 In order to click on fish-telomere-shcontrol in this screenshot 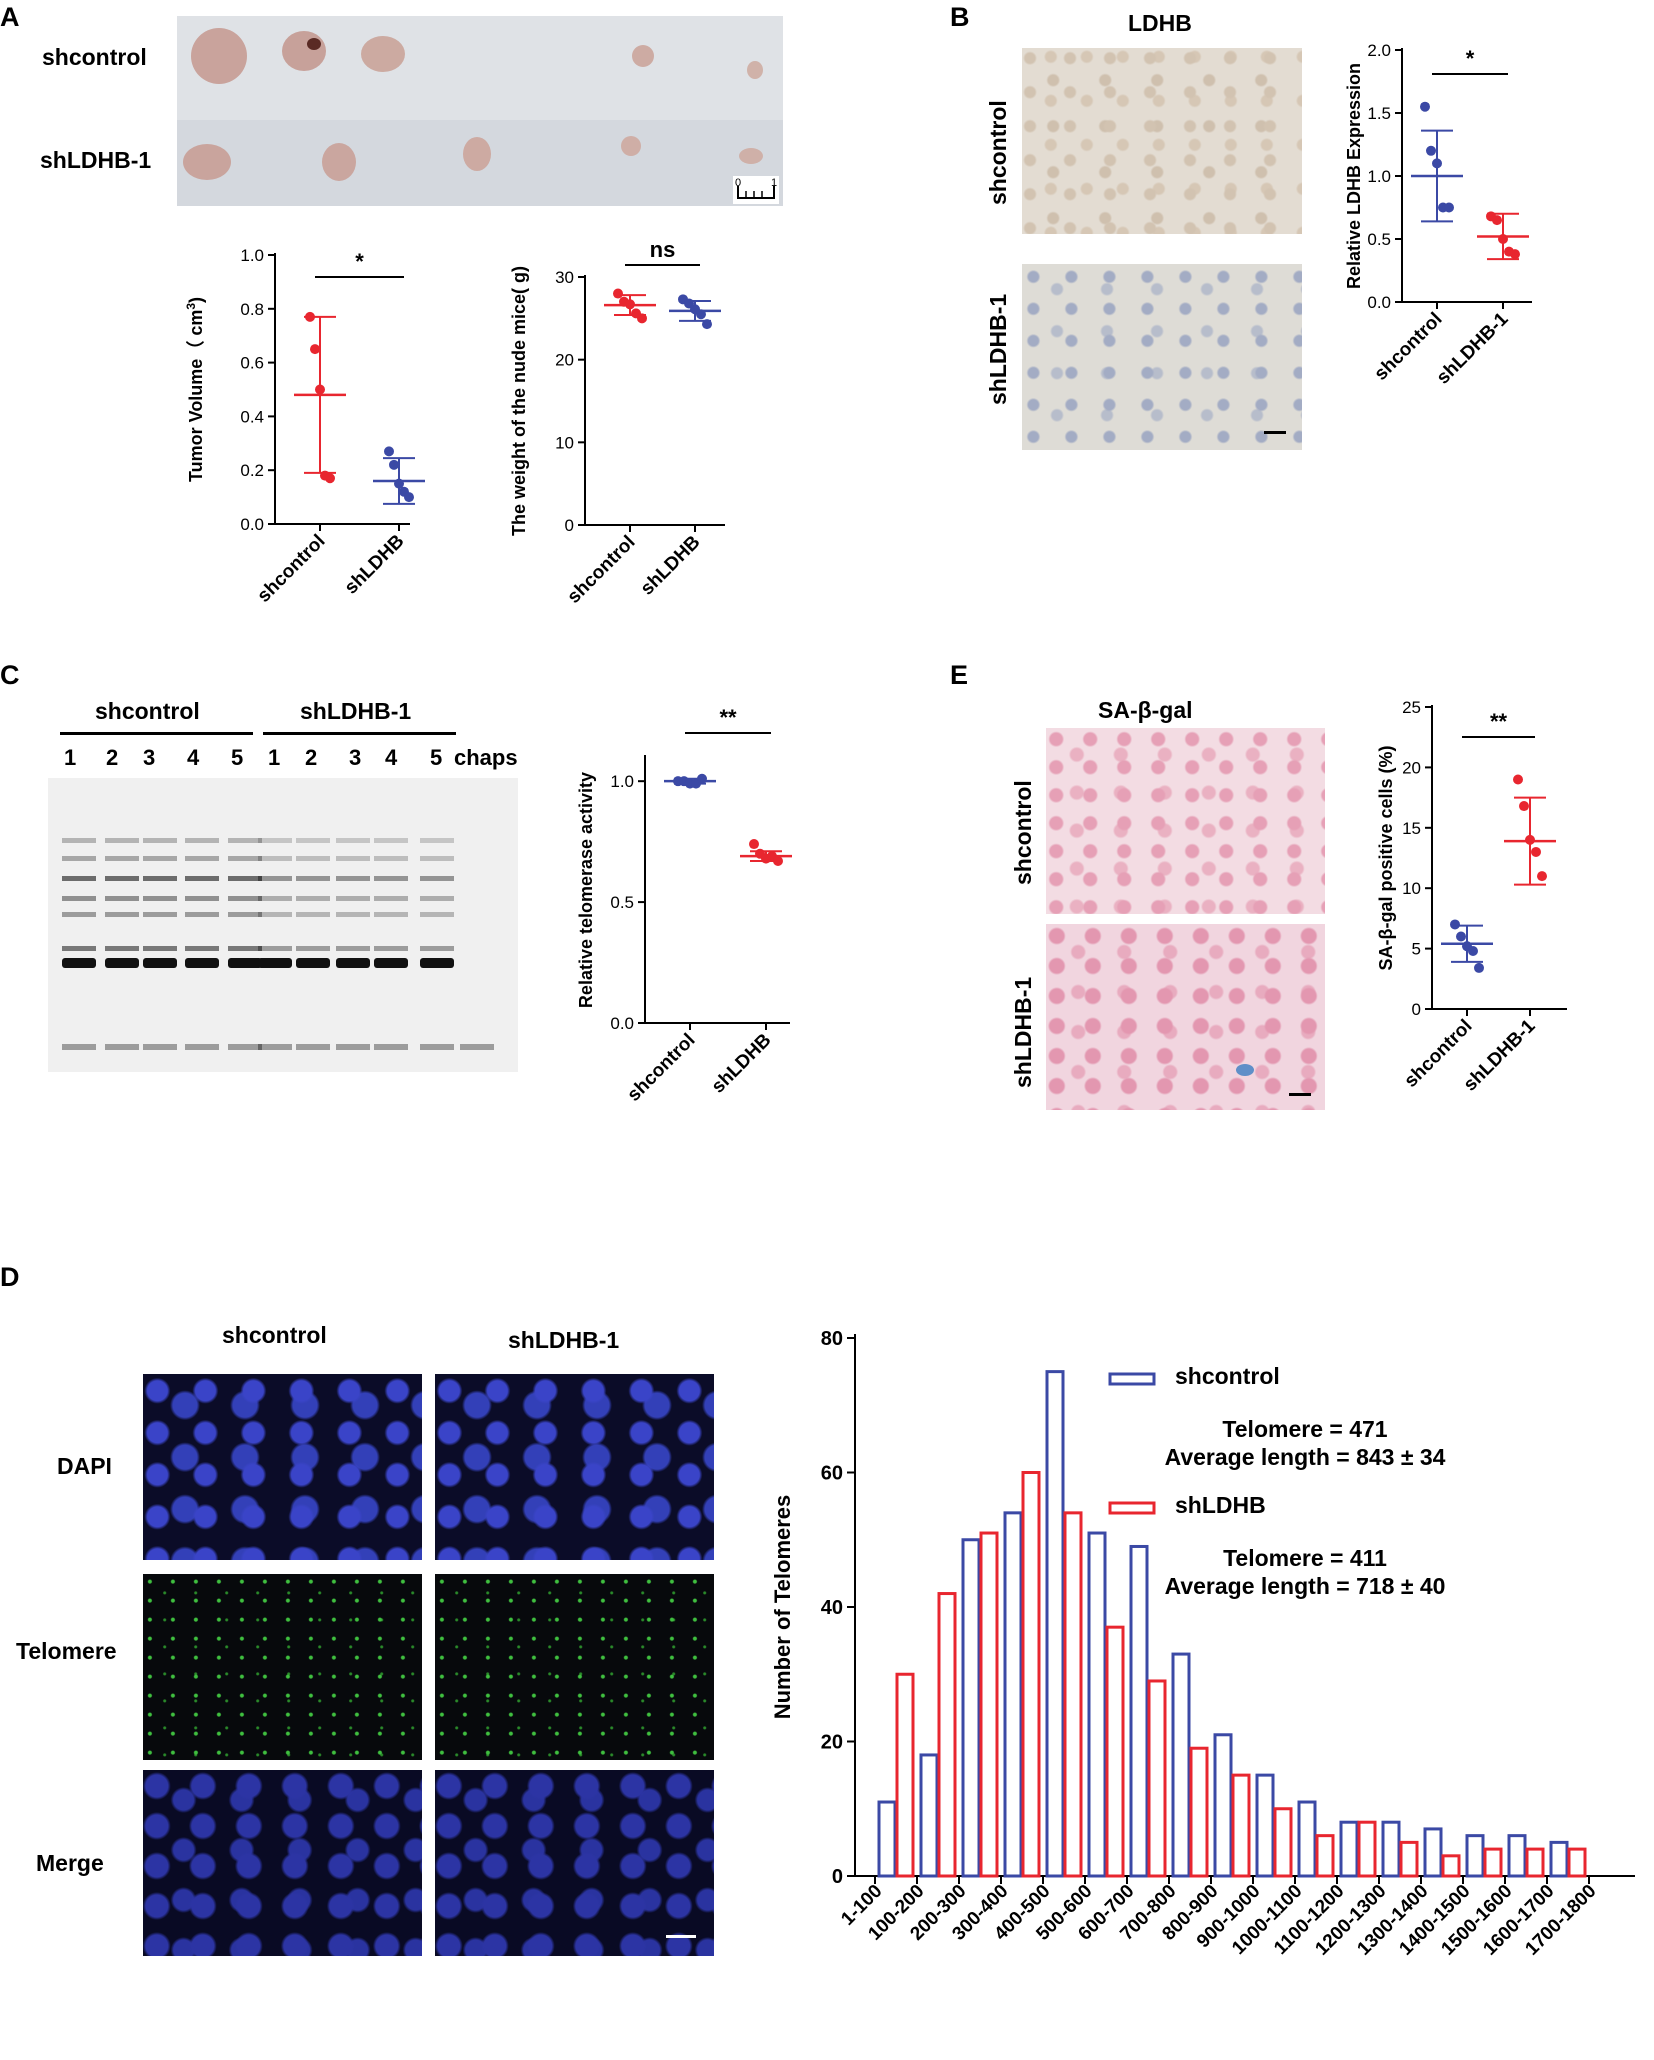, I will do `click(282, 1667)`.